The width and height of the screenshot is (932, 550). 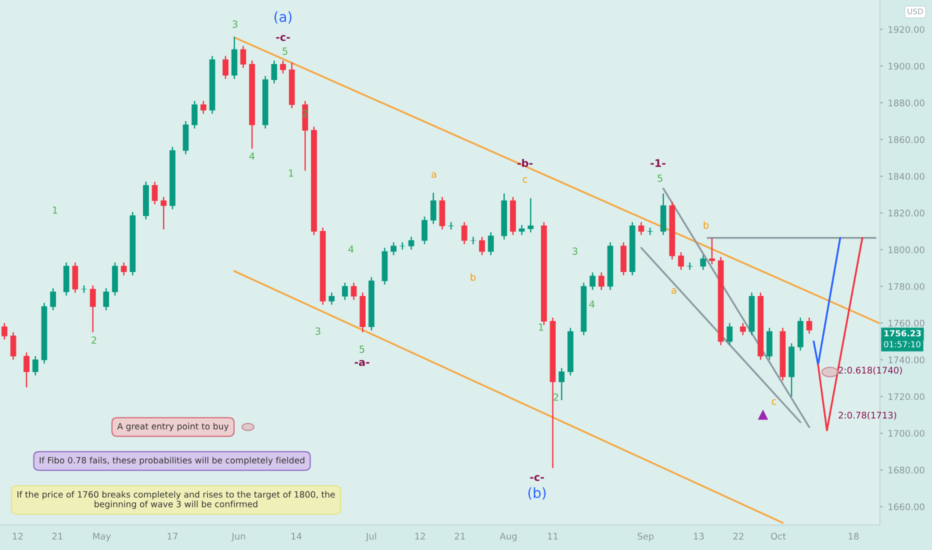 I want to click on annotation: 2:0.78(1713), so click(x=867, y=416).